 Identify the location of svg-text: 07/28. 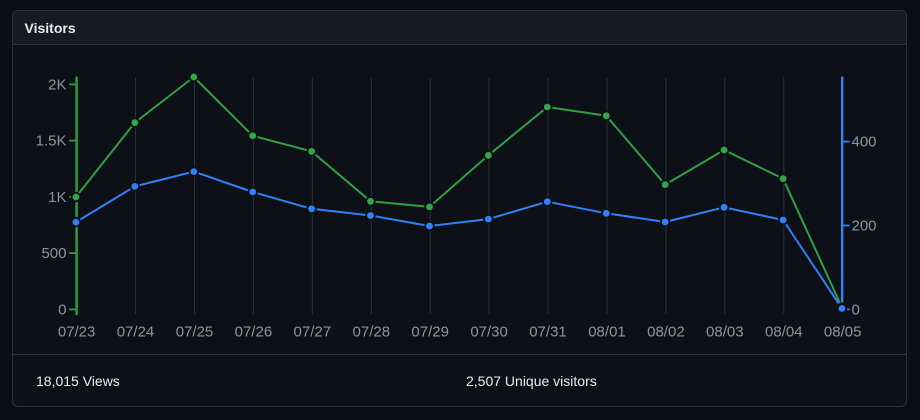
(372, 332).